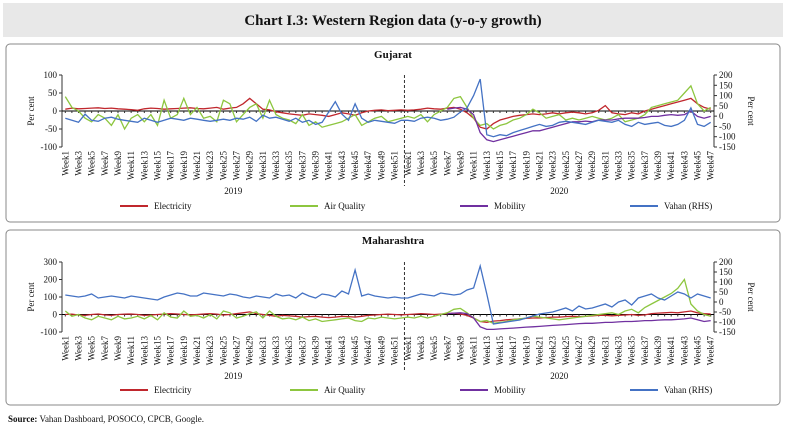  I want to click on y-tick-label: 0, so click(55, 315).